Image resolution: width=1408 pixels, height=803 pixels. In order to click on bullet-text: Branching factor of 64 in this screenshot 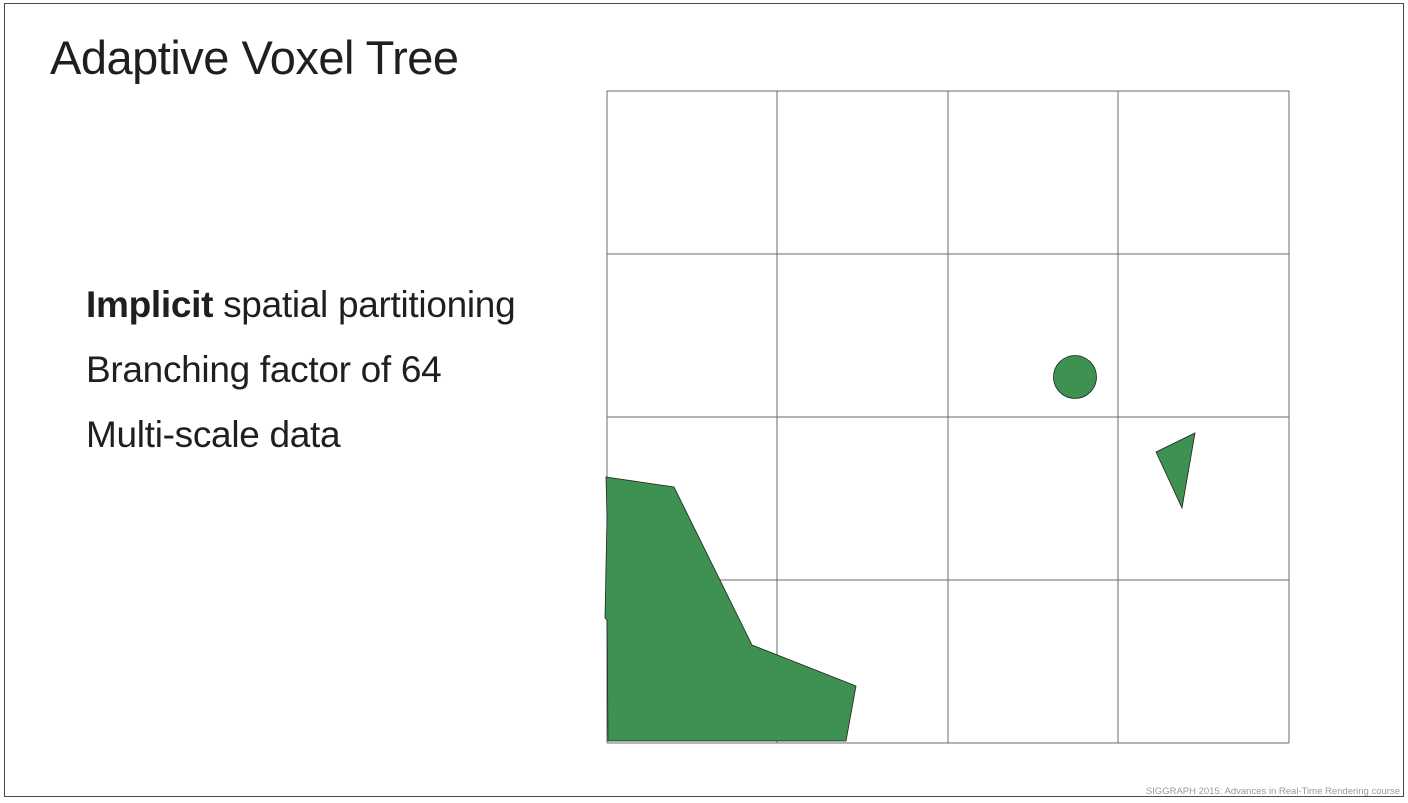, I will do `click(264, 369)`.